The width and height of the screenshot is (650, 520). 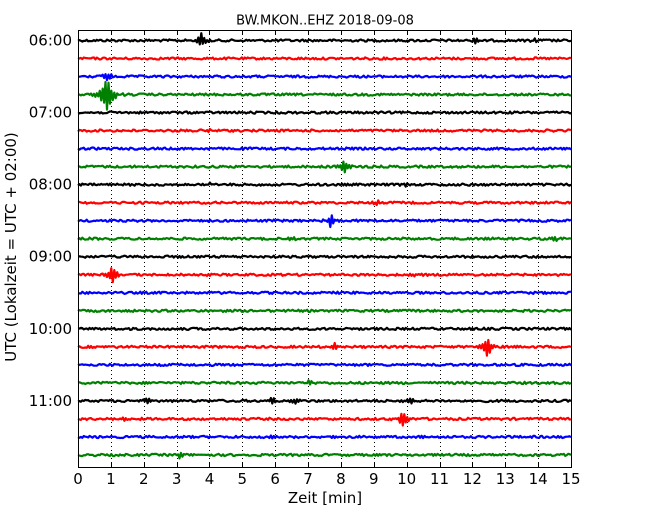 What do you see at coordinates (50, 329) in the screenshot?
I see `y-tick-label-4: 10:00` at bounding box center [50, 329].